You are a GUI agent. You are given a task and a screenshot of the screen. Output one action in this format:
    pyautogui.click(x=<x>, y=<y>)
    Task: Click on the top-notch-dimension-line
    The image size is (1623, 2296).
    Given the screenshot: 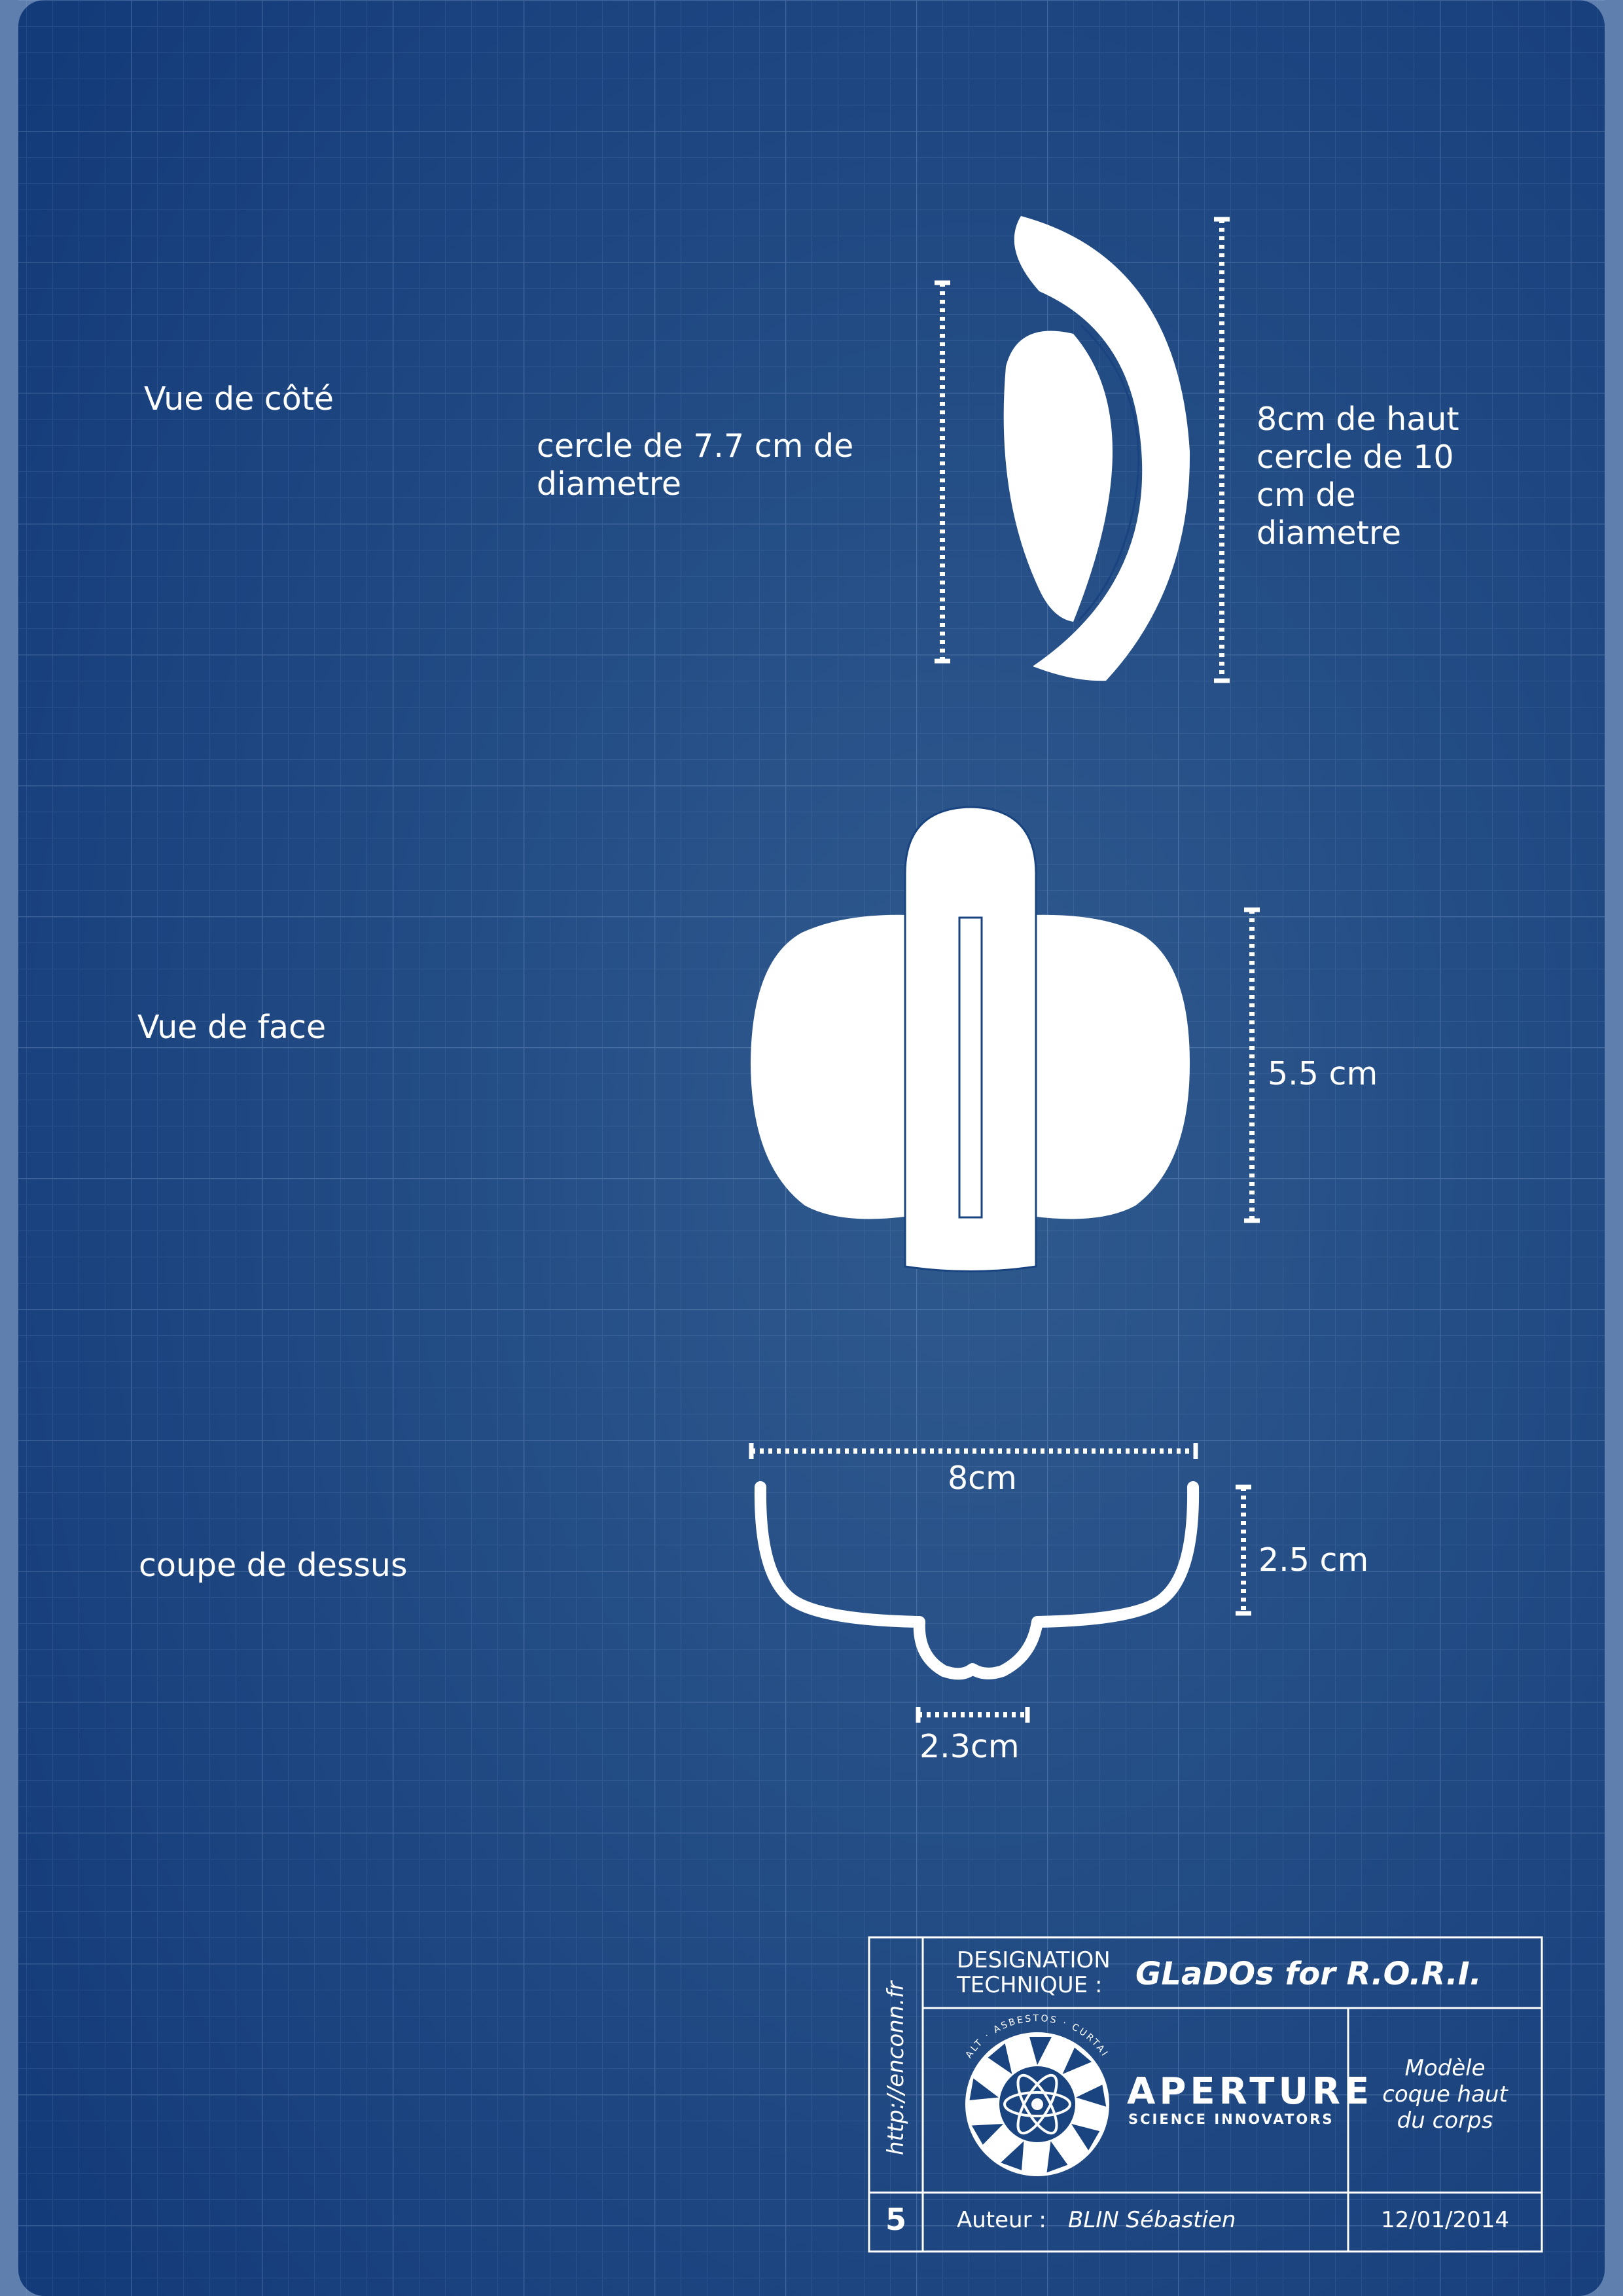 What is the action you would take?
    pyautogui.click(x=973, y=1715)
    